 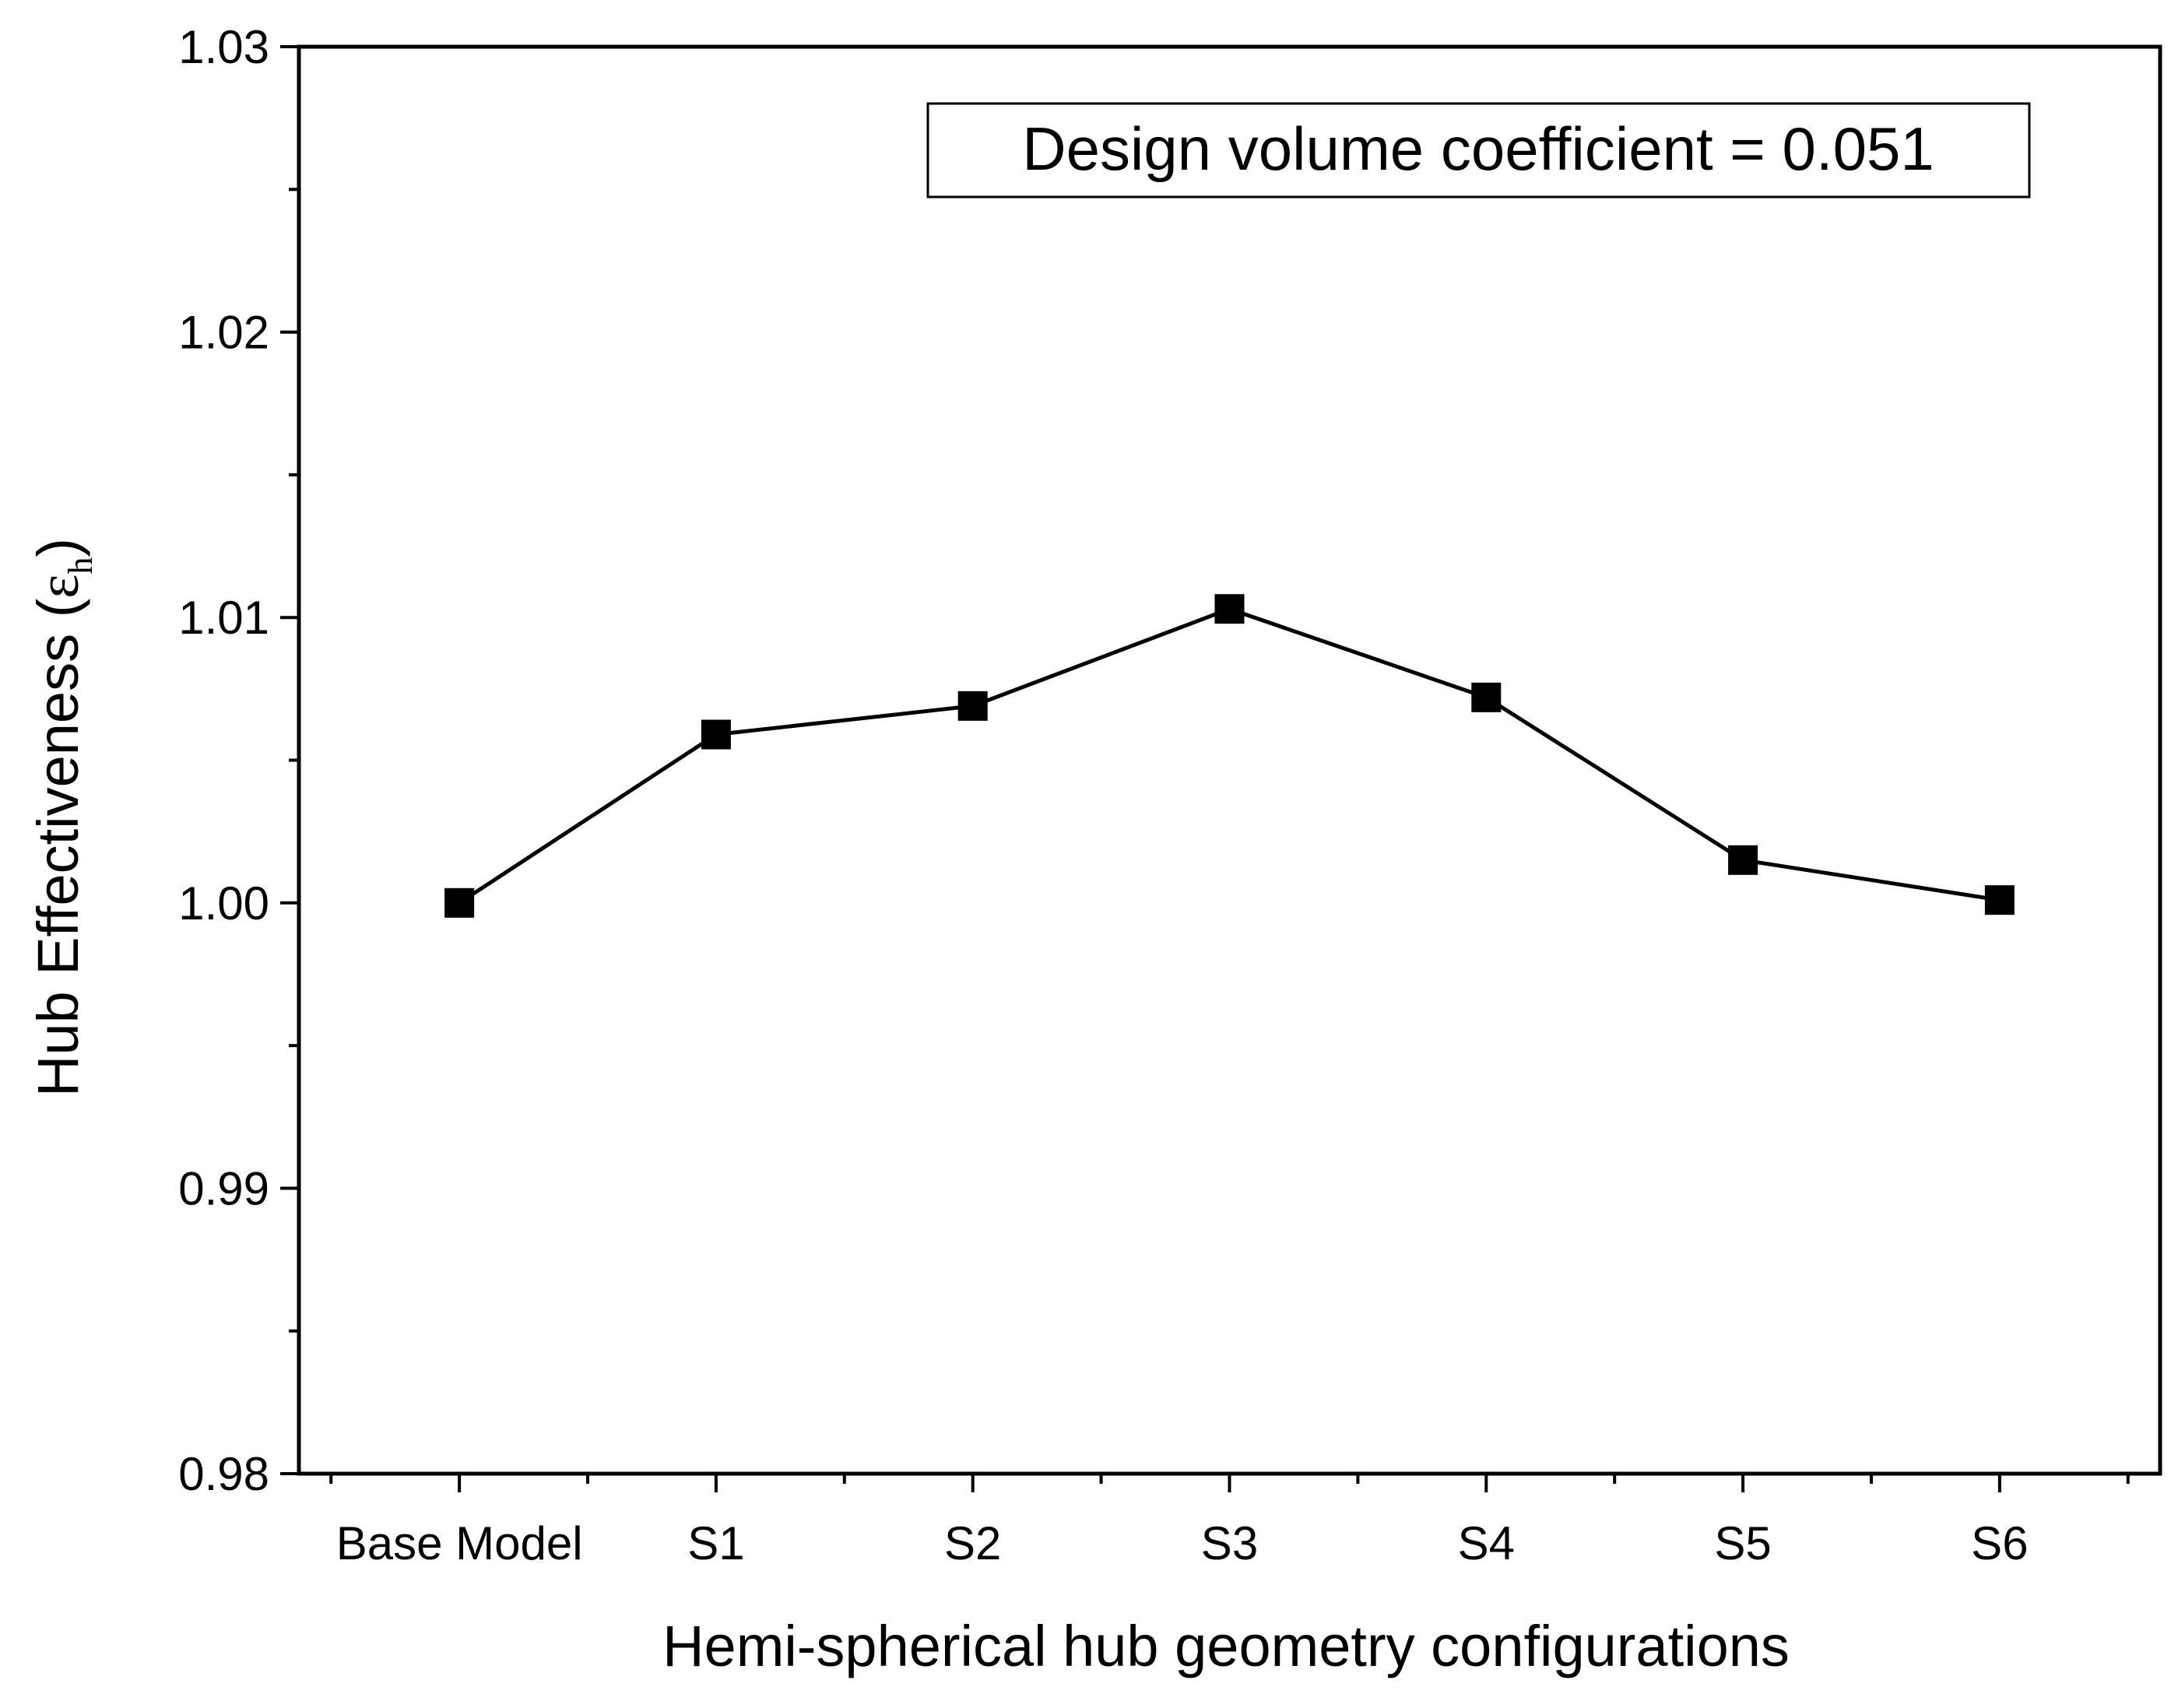 I want to click on y-tick-label: 0.99, so click(x=223, y=1188).